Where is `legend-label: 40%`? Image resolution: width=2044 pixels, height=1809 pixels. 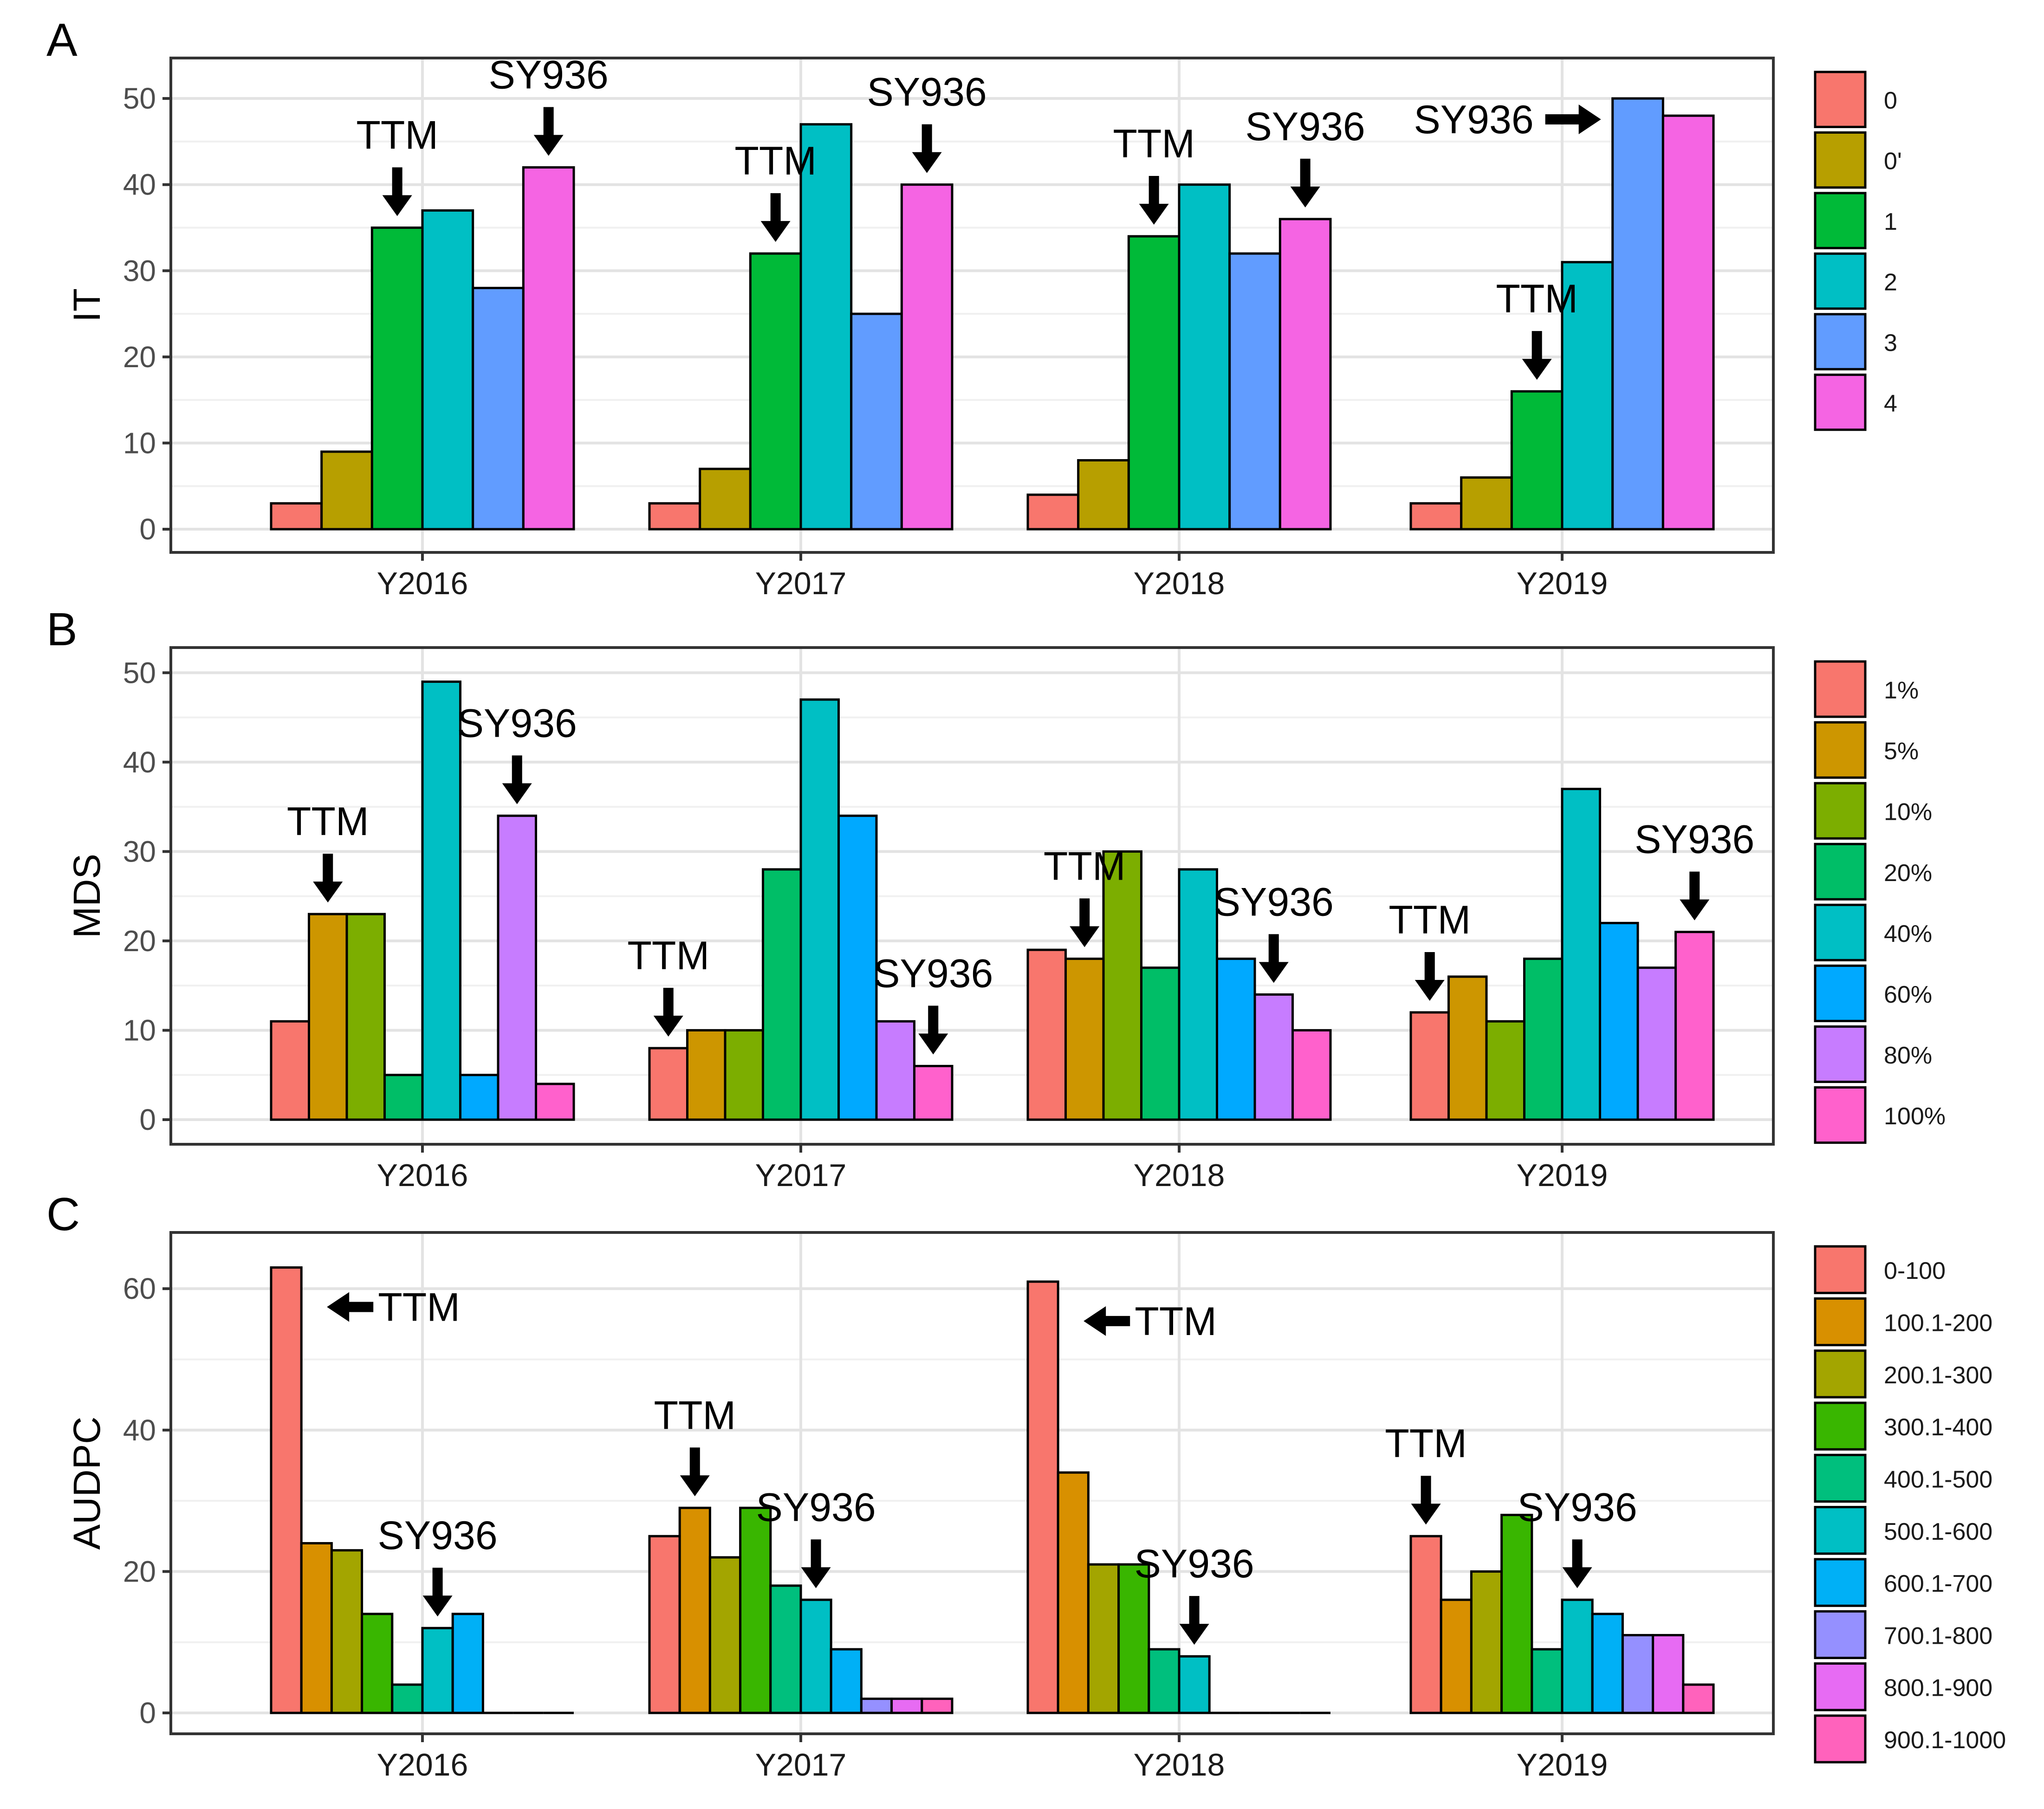 legend-label: 40% is located at coordinates (1908, 934).